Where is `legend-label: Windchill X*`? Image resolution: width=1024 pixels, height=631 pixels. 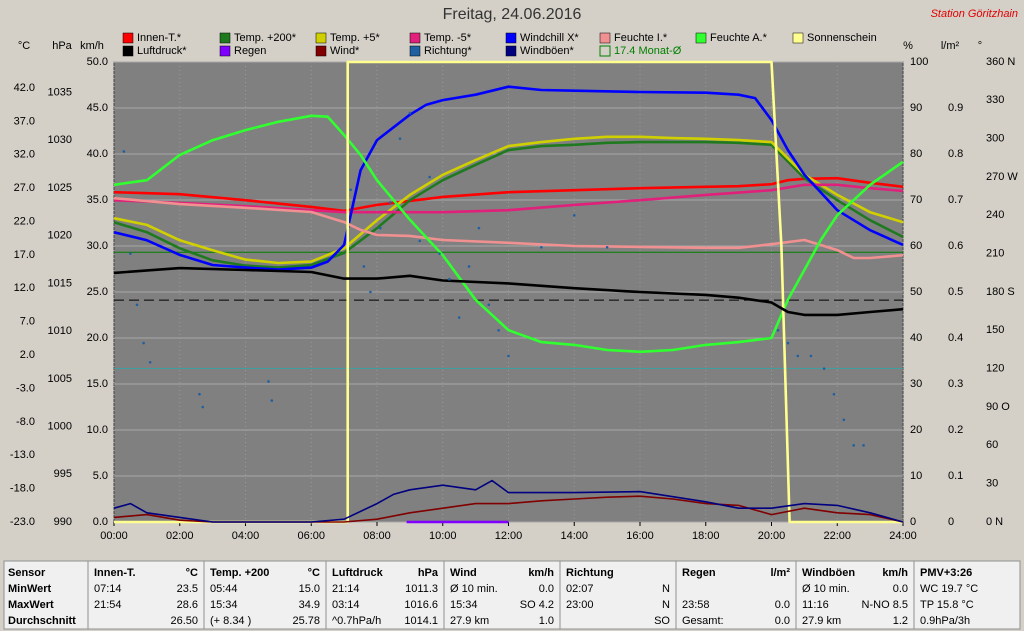 legend-label: Windchill X* is located at coordinates (549, 38).